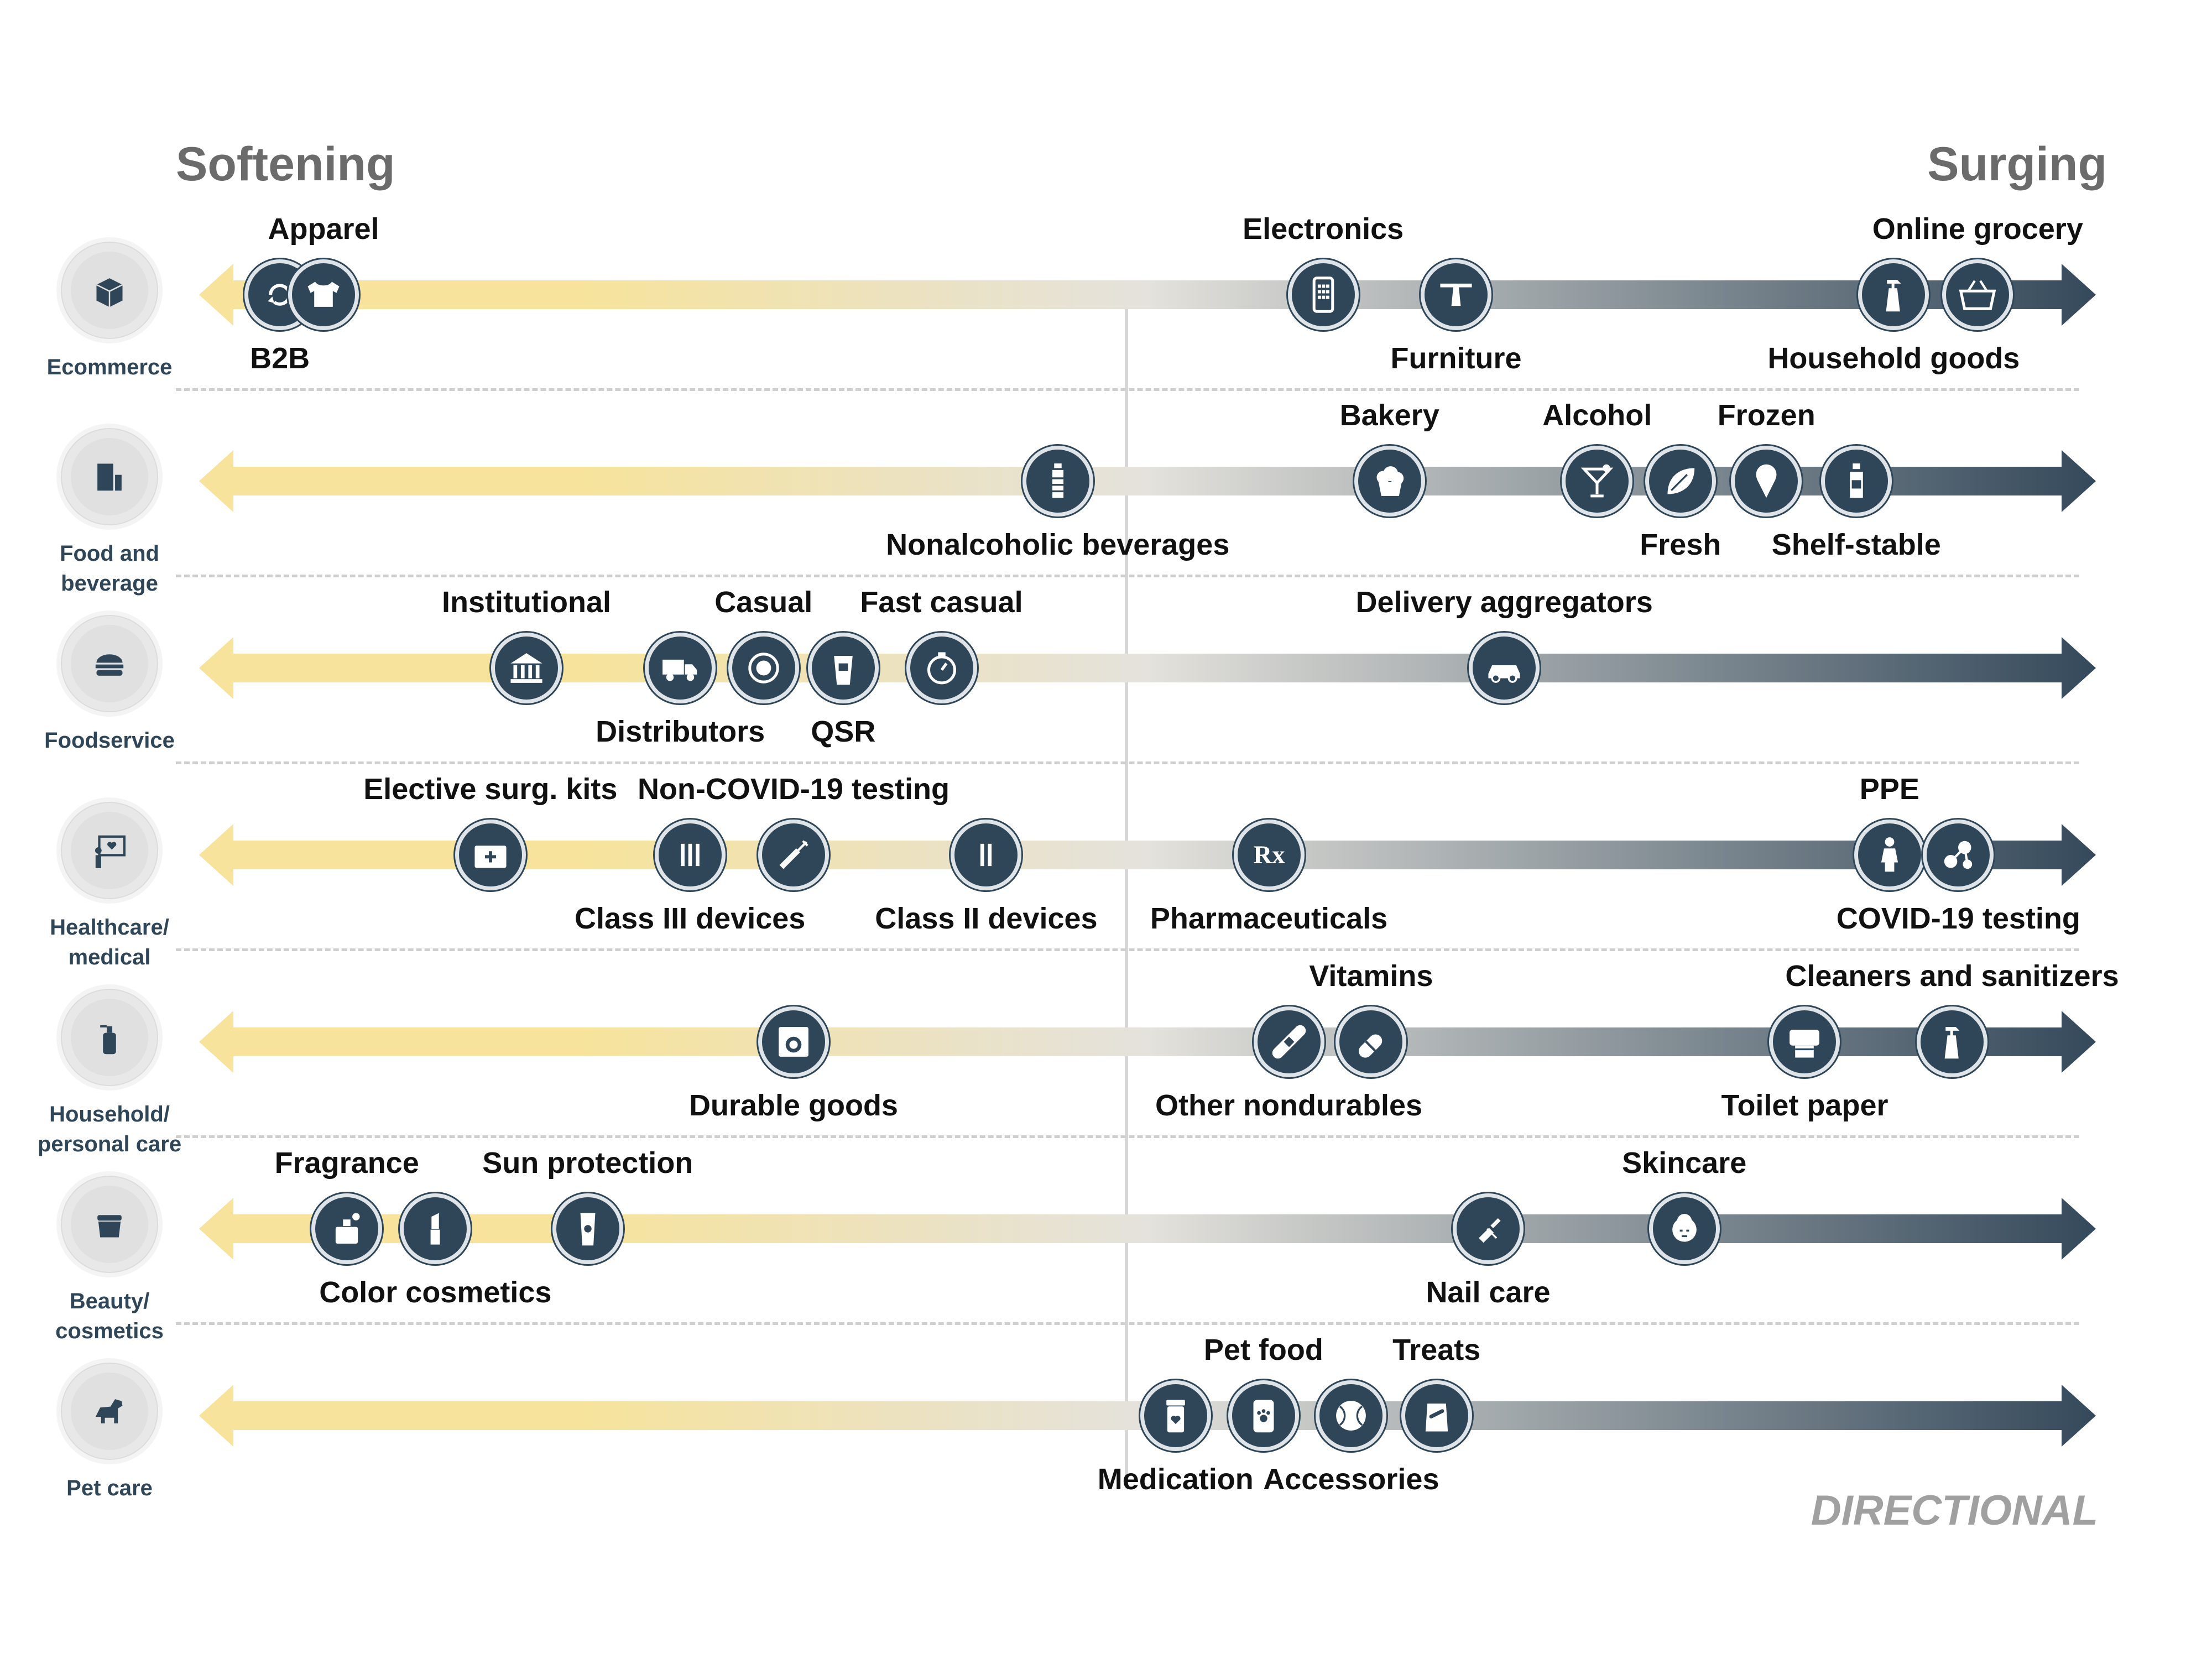 This screenshot has width=2212, height=1659. What do you see at coordinates (527, 668) in the screenshot?
I see `building-icon` at bounding box center [527, 668].